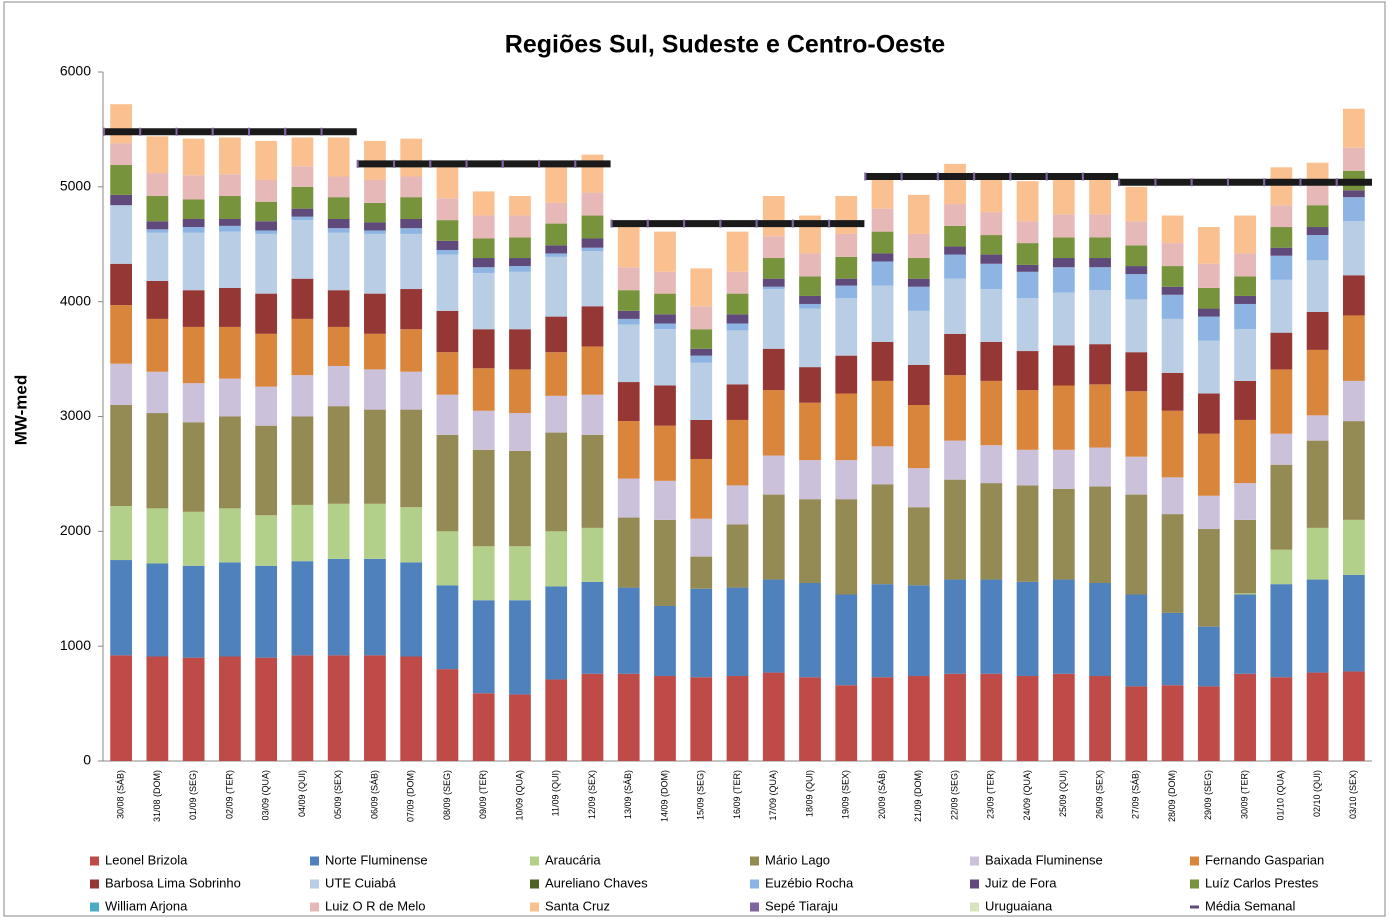  What do you see at coordinates (1244, 794) in the screenshot?
I see `x-tick-label: 30/09 (TER)` at bounding box center [1244, 794].